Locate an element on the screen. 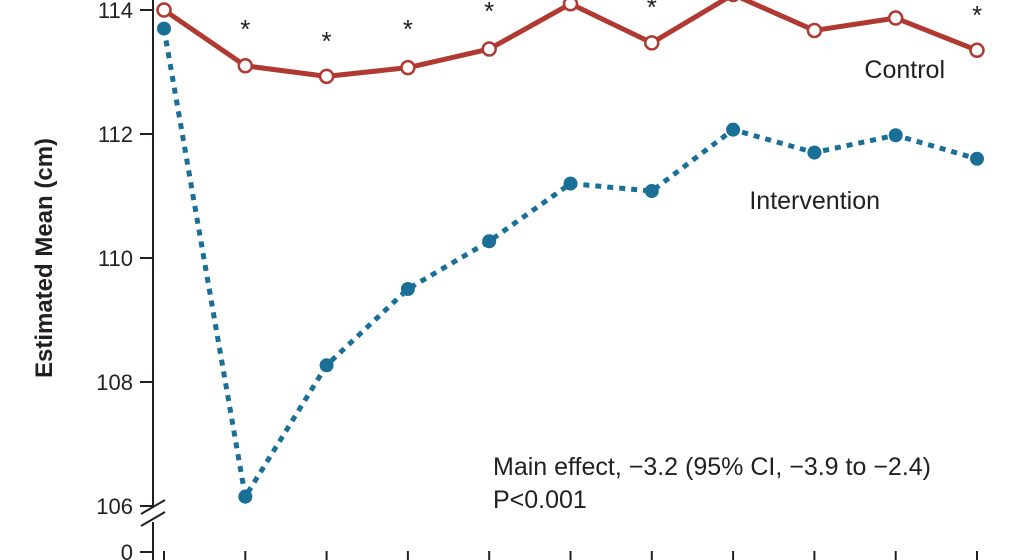  annotation-main-effect: Main effect, −3.2 (95% CI, −3.9 to −2.4) is located at coordinates (712, 467).